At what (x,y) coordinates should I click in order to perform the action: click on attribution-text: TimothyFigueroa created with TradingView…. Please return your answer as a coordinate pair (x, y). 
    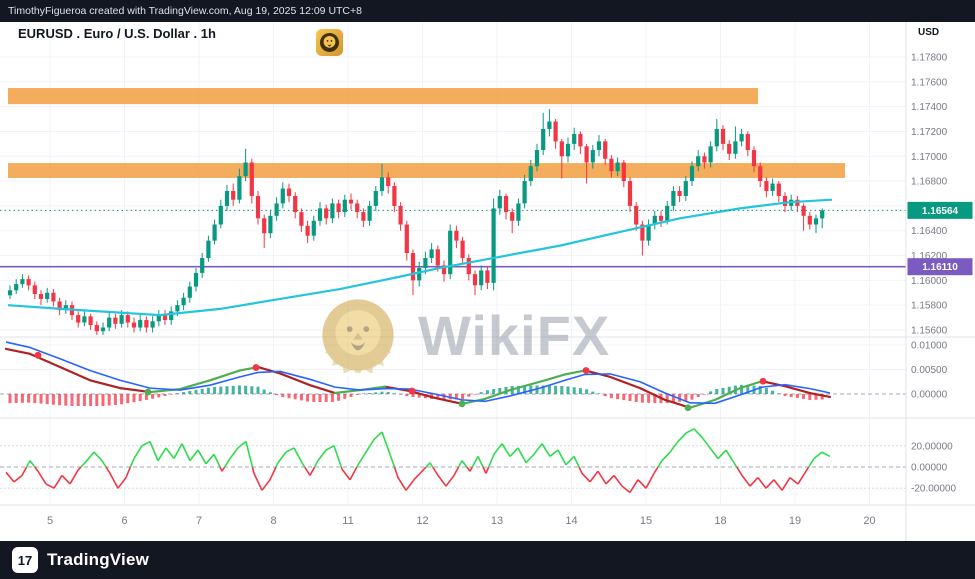
    Looking at the image, I should click on (185, 11).